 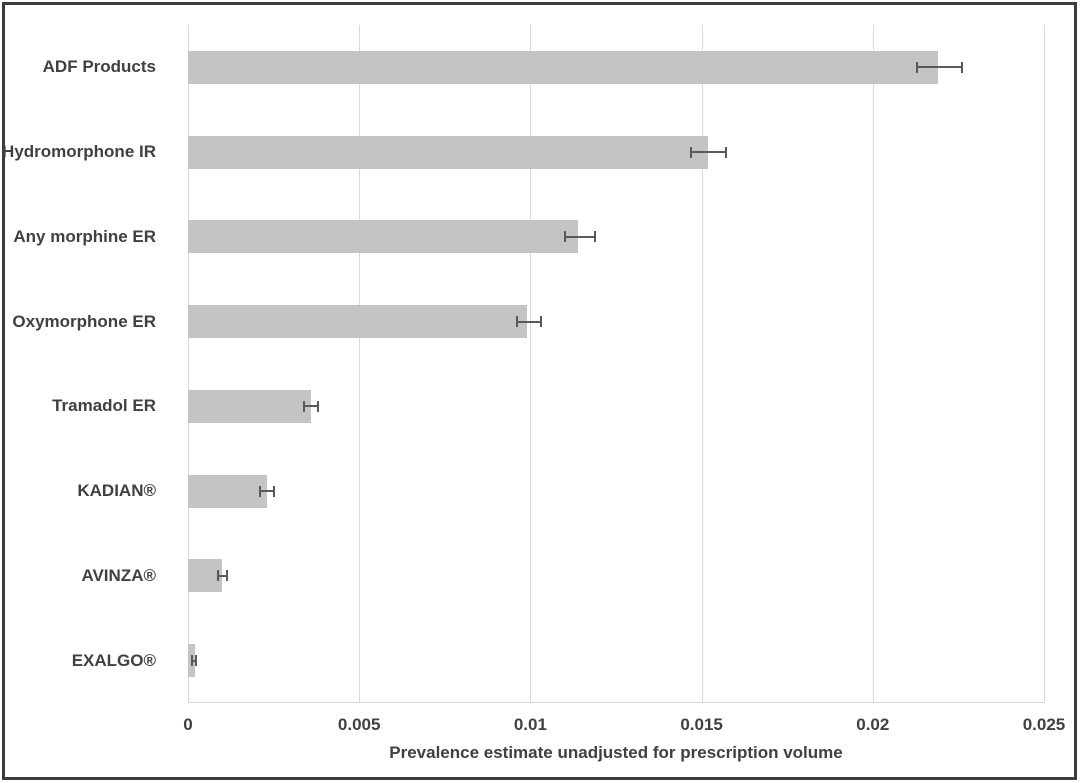 What do you see at coordinates (118, 575) in the screenshot?
I see `category-label: AVINZA®` at bounding box center [118, 575].